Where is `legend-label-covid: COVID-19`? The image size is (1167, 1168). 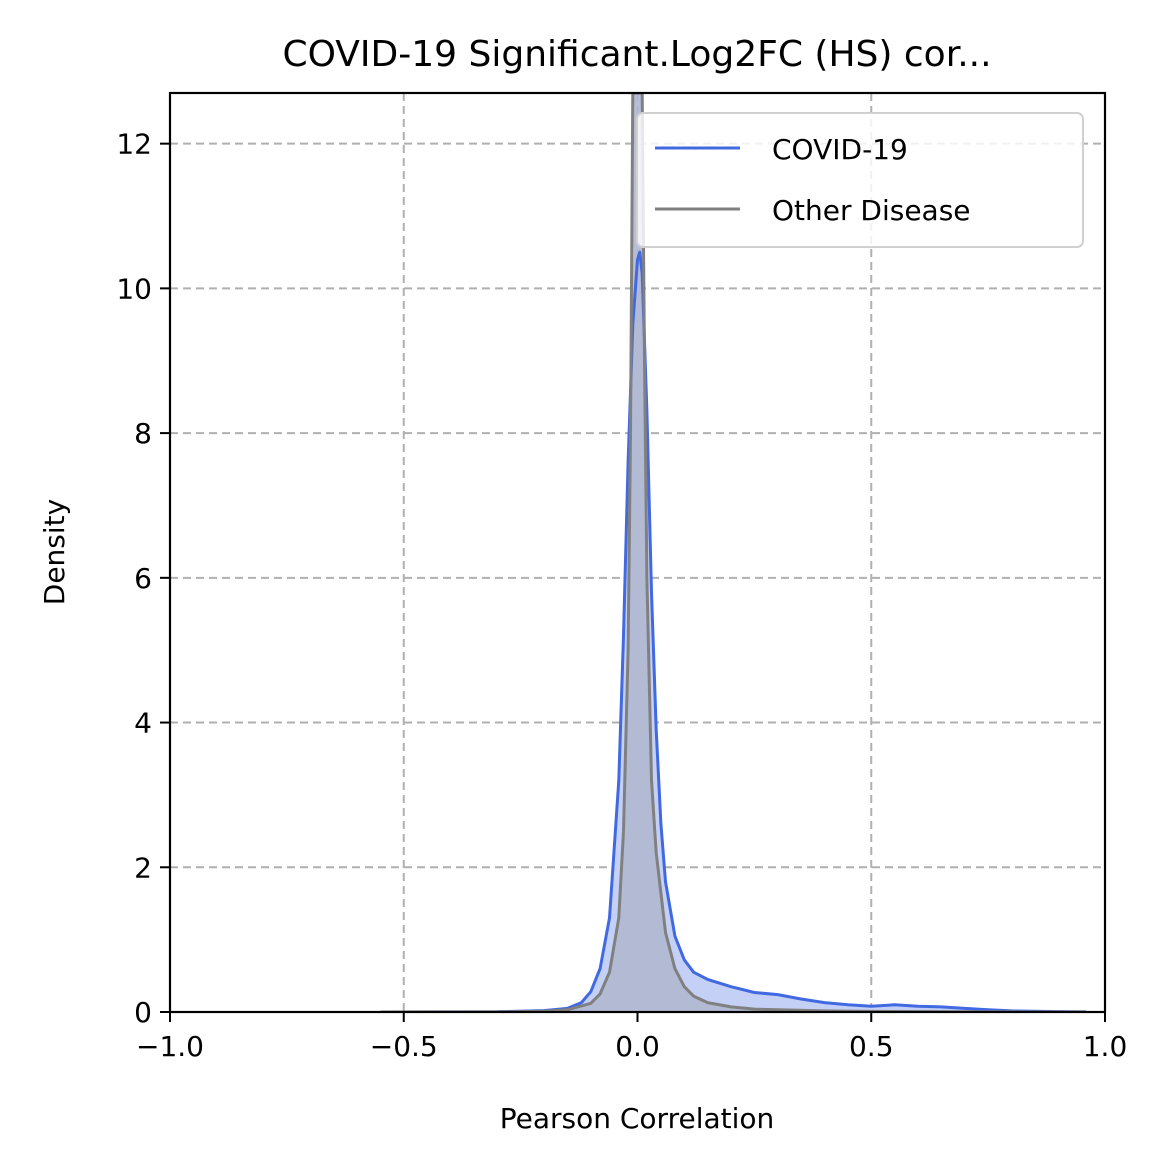
legend-label-covid: COVID-19 is located at coordinates (840, 149).